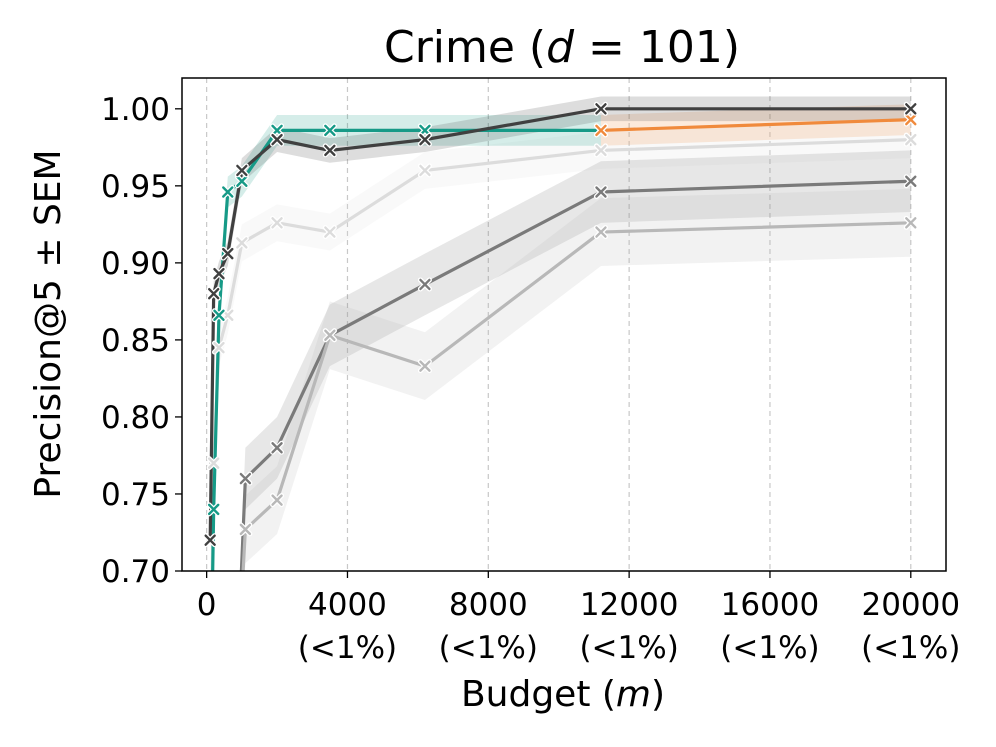 This screenshot has height=747, width=996. What do you see at coordinates (135, 572) in the screenshot?
I see `y-tick-label: 0.70` at bounding box center [135, 572].